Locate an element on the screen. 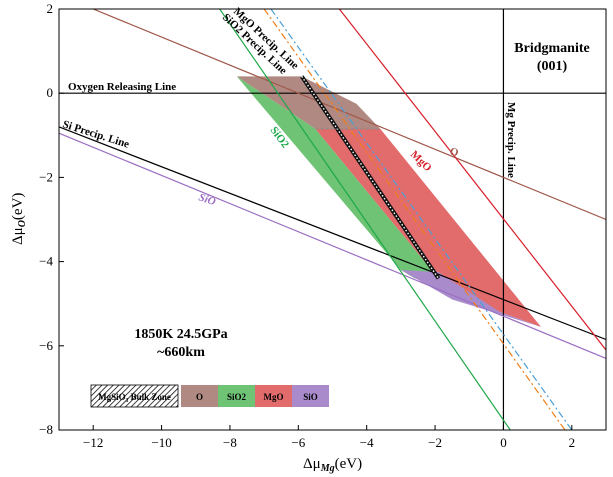  y-axis-label-main: Δμ is located at coordinates (18, 236).